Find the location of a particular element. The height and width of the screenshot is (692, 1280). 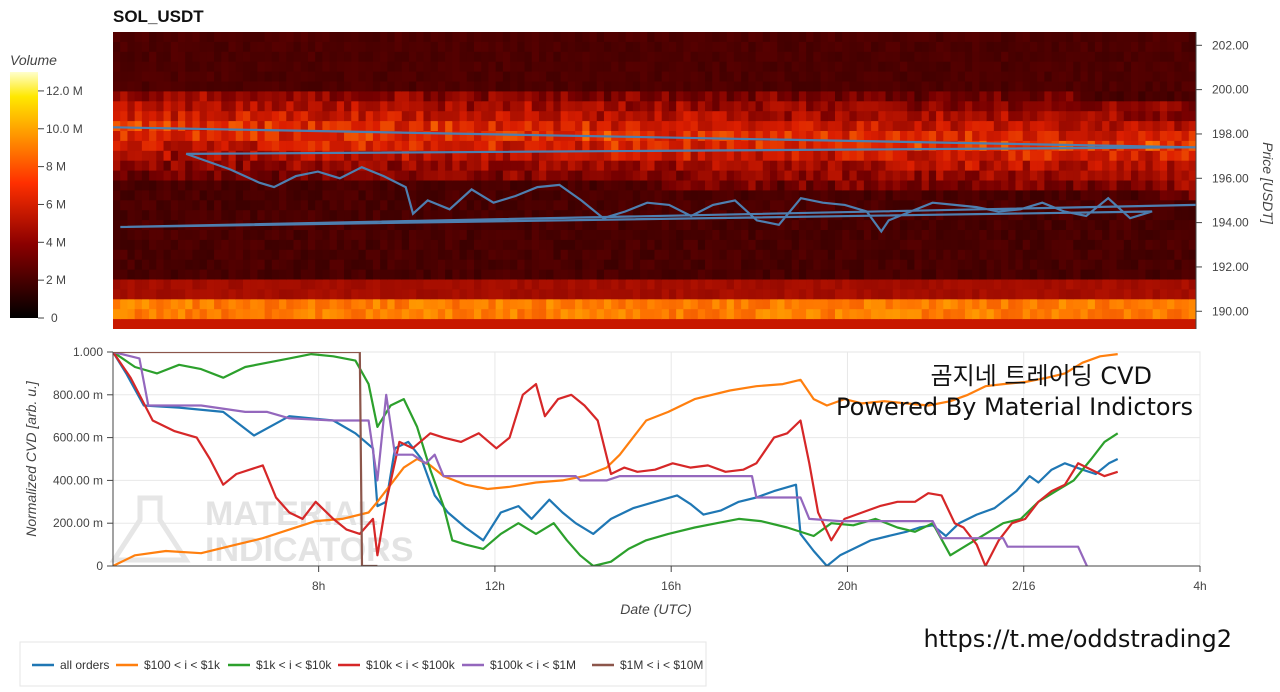

legend-label: $100k < i < $1M is located at coordinates (533, 665).